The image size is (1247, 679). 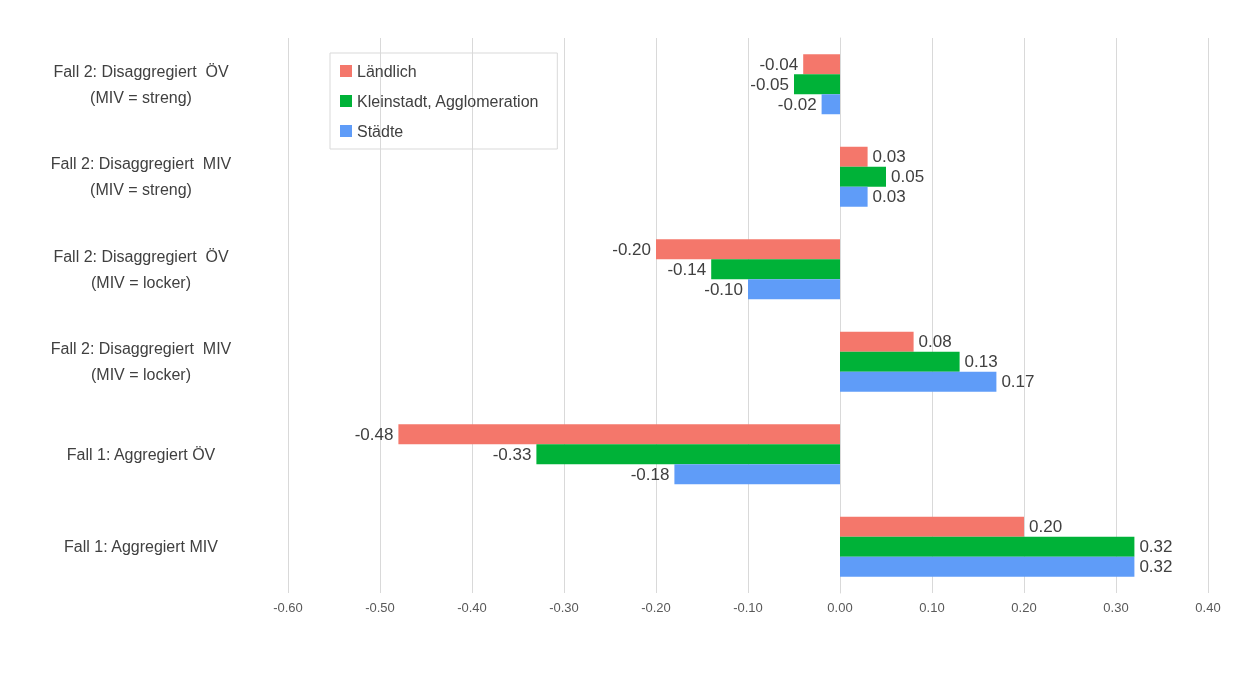 What do you see at coordinates (908, 177) in the screenshot?
I see `data-label: 0.05` at bounding box center [908, 177].